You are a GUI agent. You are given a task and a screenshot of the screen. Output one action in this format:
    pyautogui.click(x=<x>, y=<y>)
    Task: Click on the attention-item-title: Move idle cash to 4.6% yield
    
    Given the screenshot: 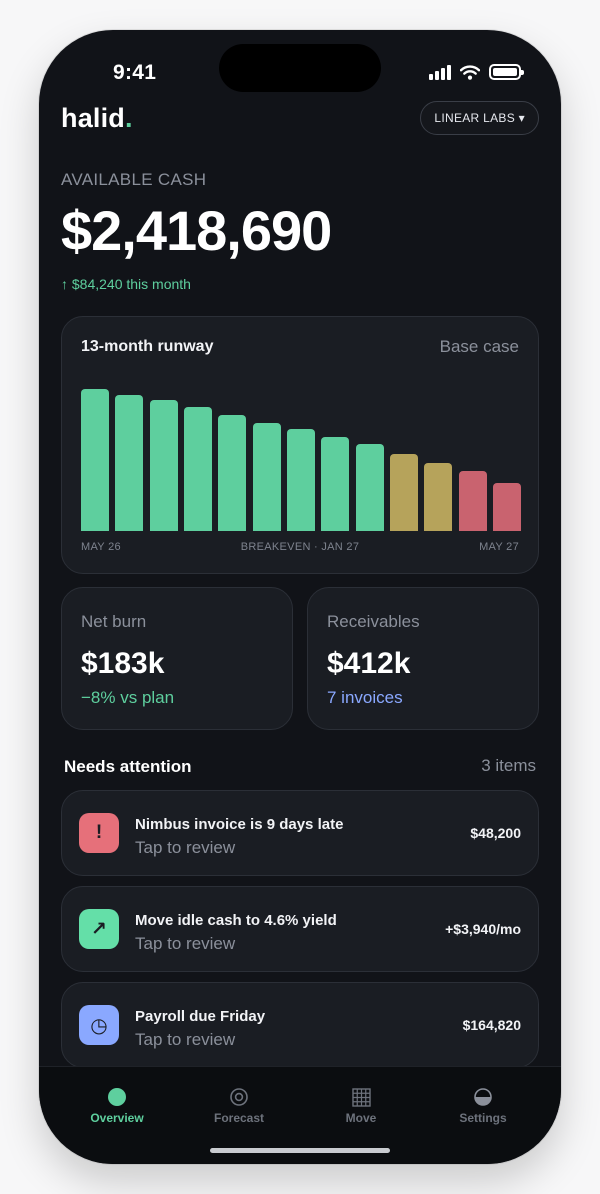 What is the action you would take?
    pyautogui.click(x=236, y=920)
    